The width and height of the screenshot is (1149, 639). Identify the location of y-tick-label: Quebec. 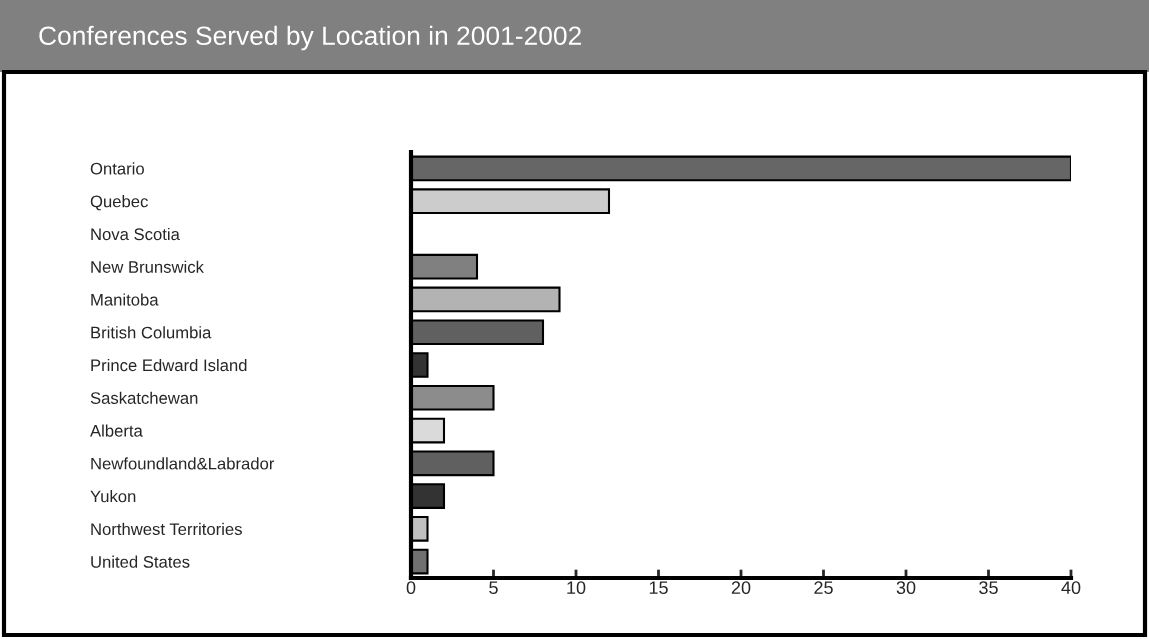
(119, 203).